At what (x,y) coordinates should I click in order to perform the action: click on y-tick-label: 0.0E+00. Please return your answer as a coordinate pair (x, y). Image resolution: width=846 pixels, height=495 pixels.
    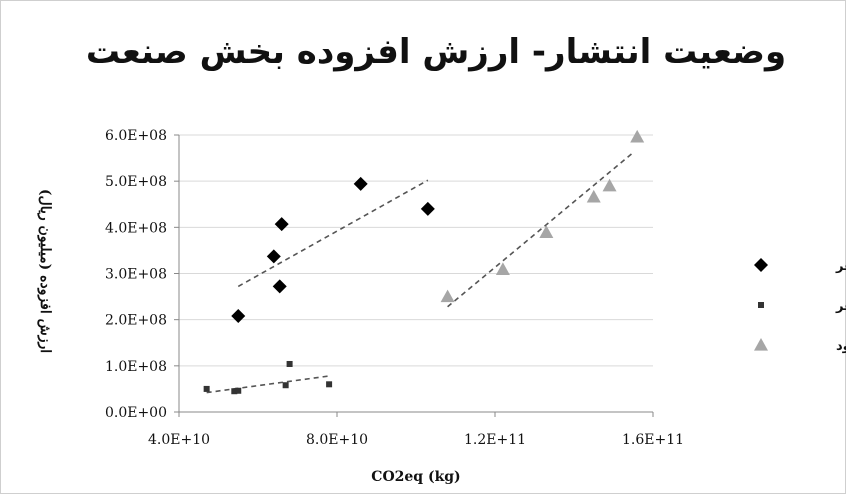
    Looking at the image, I should click on (136, 413).